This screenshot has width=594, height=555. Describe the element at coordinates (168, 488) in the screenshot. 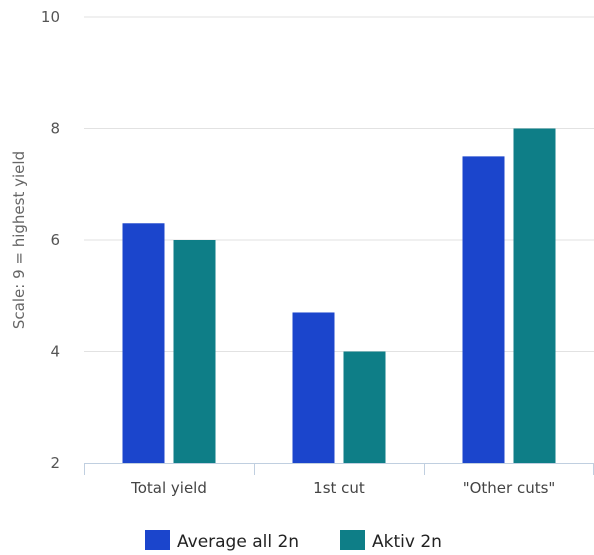

I see `x-category-label: Total yield` at that location.